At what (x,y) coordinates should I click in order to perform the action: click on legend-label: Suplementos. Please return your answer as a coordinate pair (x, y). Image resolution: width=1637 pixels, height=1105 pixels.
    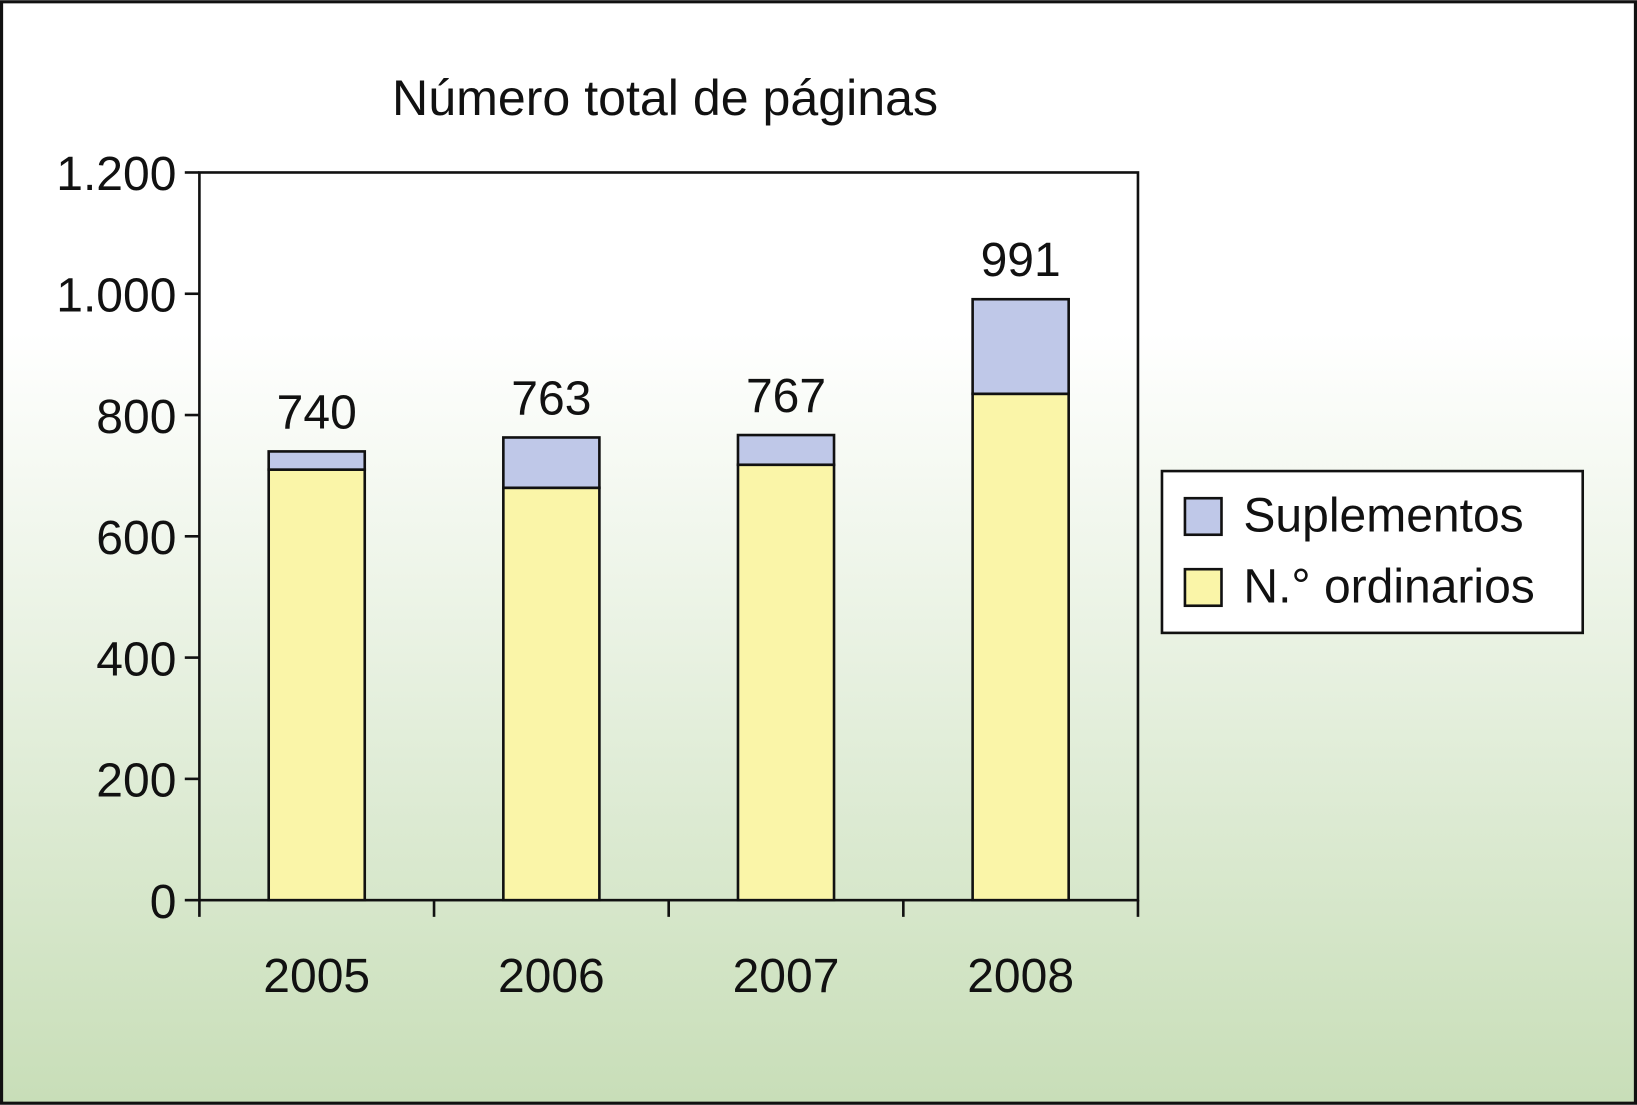
    Looking at the image, I should click on (1383, 516).